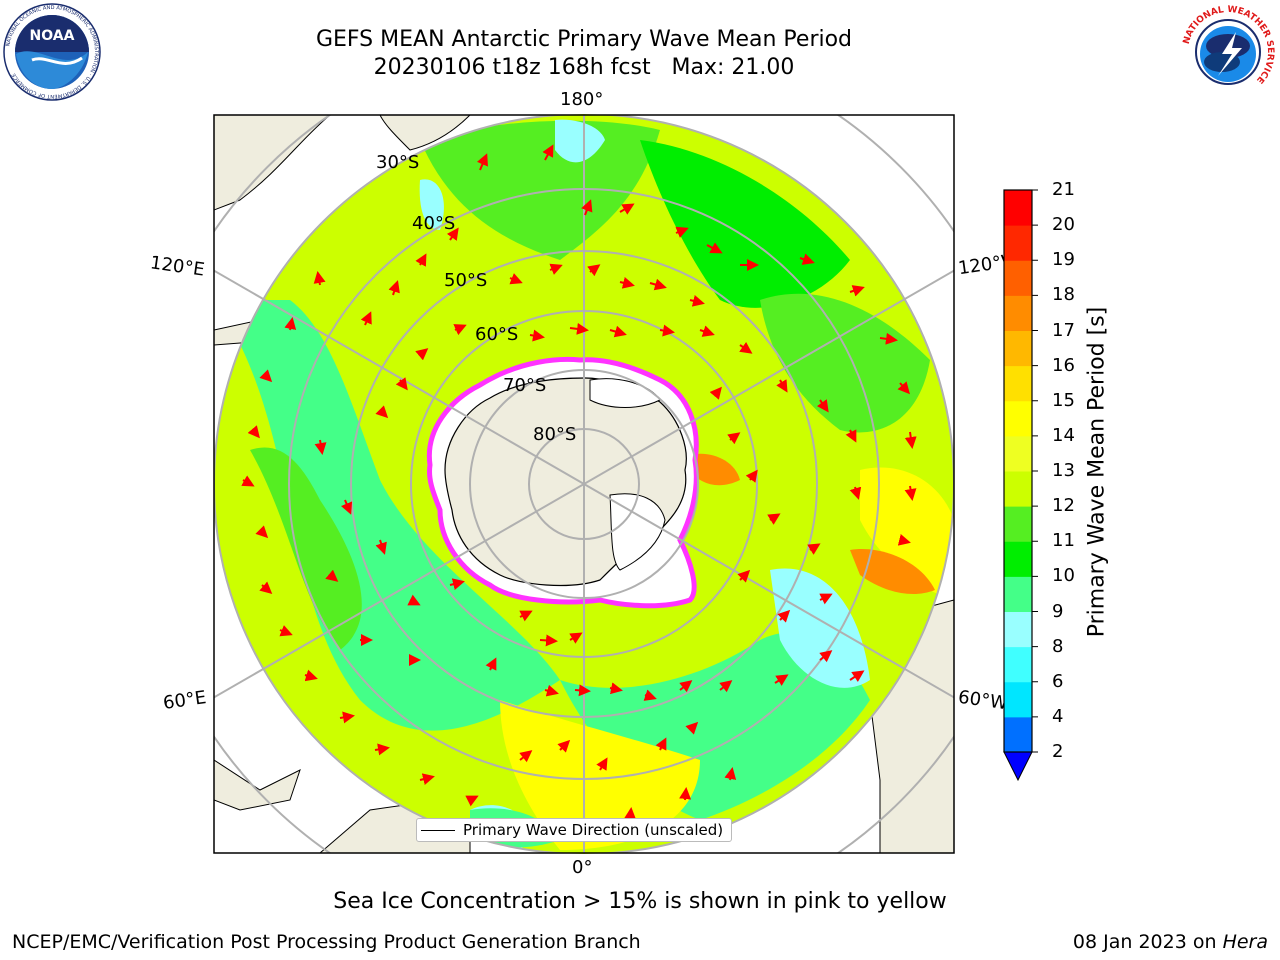 Image resolution: width=1280 pixels, height=960 pixels. What do you see at coordinates (1063, 365) in the screenshot?
I see `colorbar-tick-label: 16` at bounding box center [1063, 365].